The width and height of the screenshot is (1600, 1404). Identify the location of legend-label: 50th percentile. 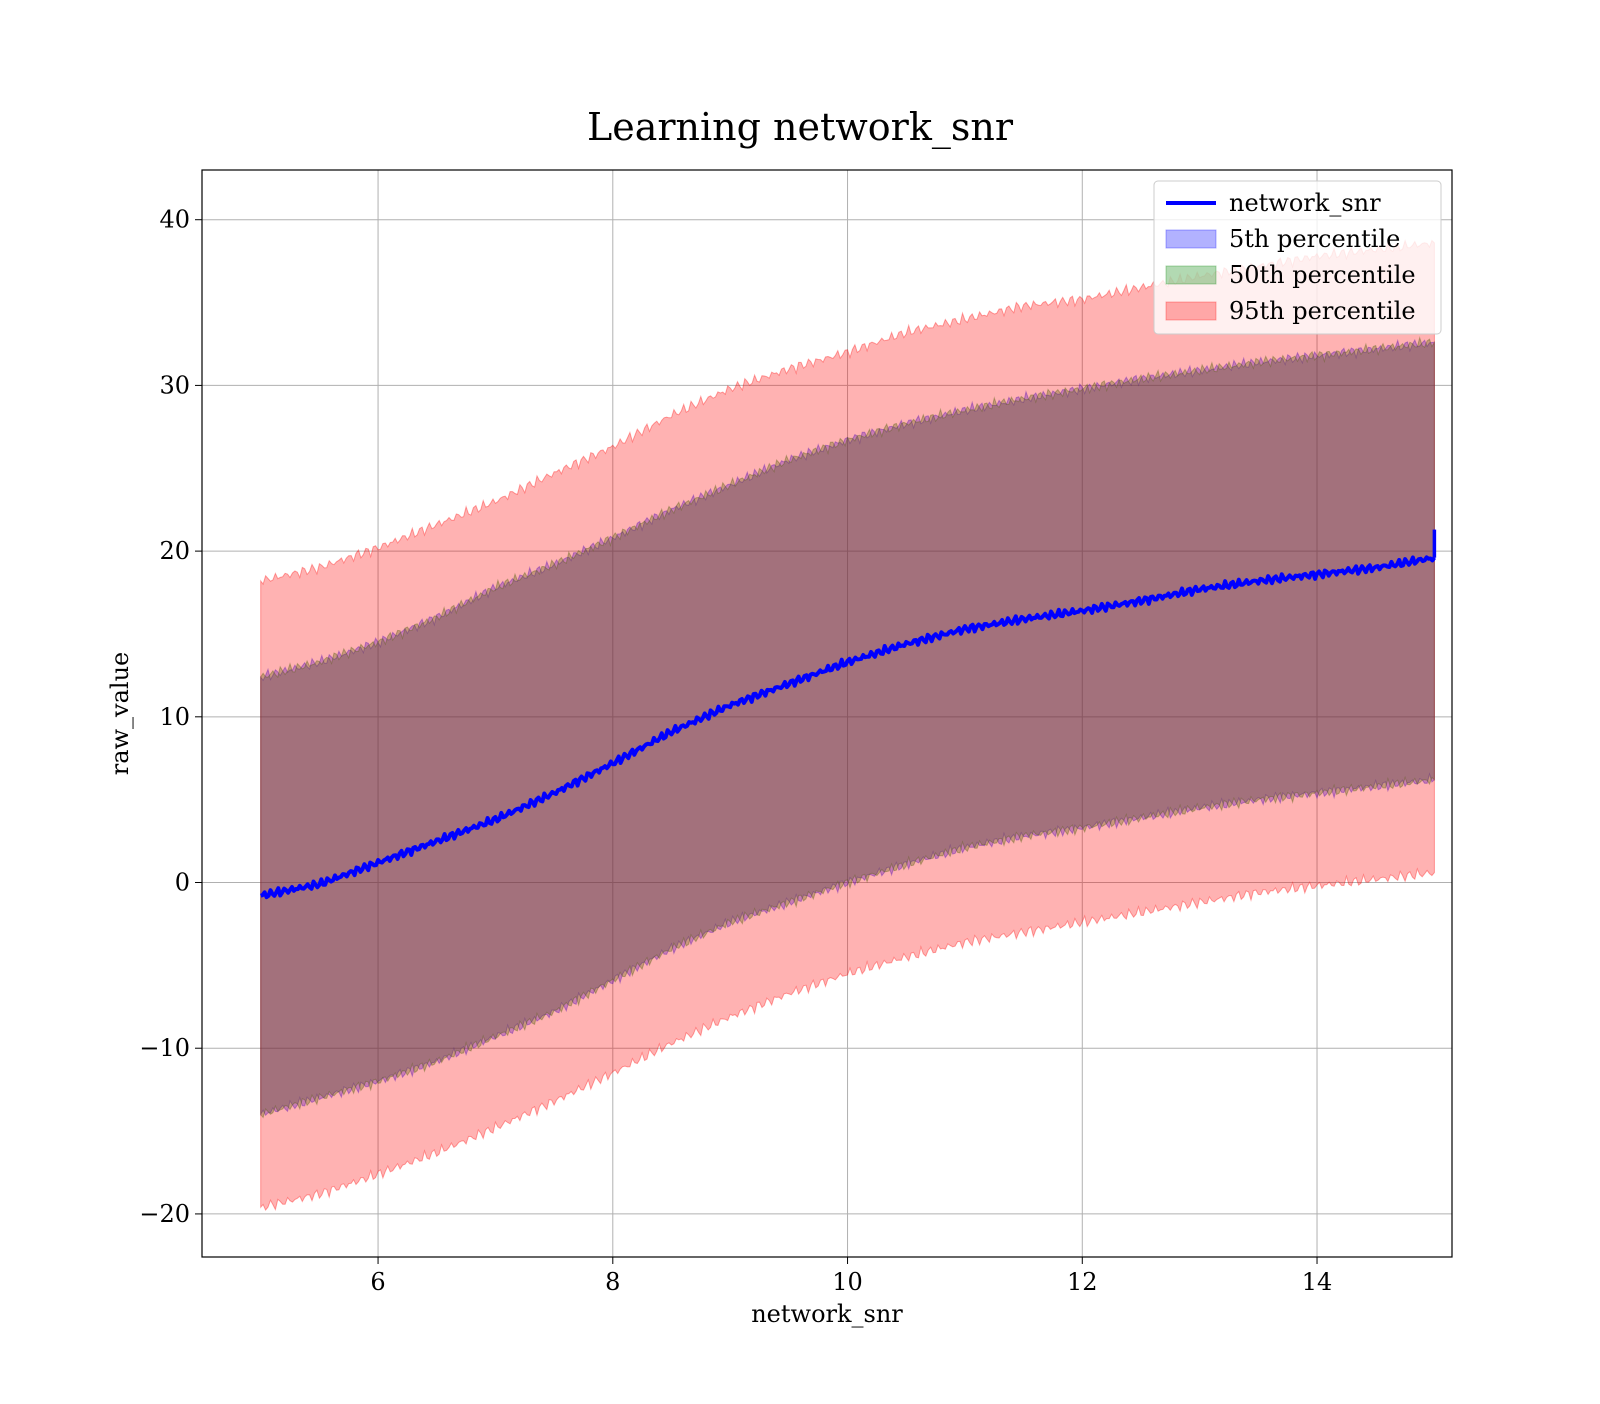
(1322, 275).